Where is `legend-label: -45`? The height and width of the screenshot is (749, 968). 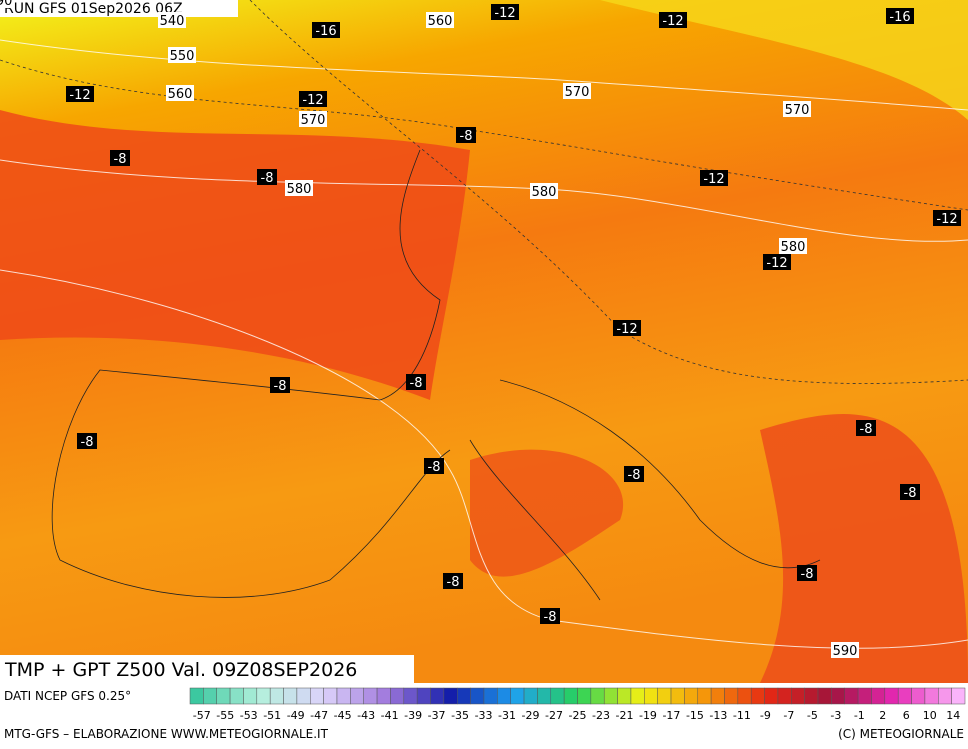 legend-label: -45 is located at coordinates (343, 715).